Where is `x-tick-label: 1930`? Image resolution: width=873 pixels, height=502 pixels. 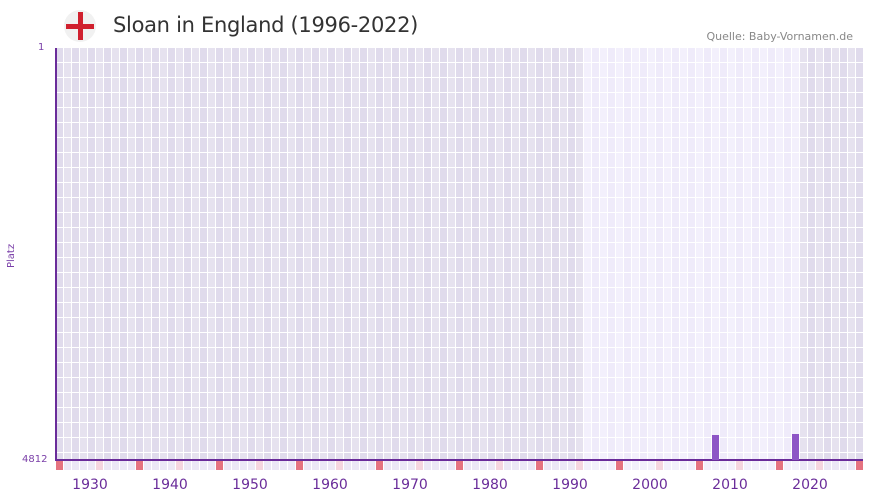
x-tick-label: 1930 is located at coordinates (90, 485).